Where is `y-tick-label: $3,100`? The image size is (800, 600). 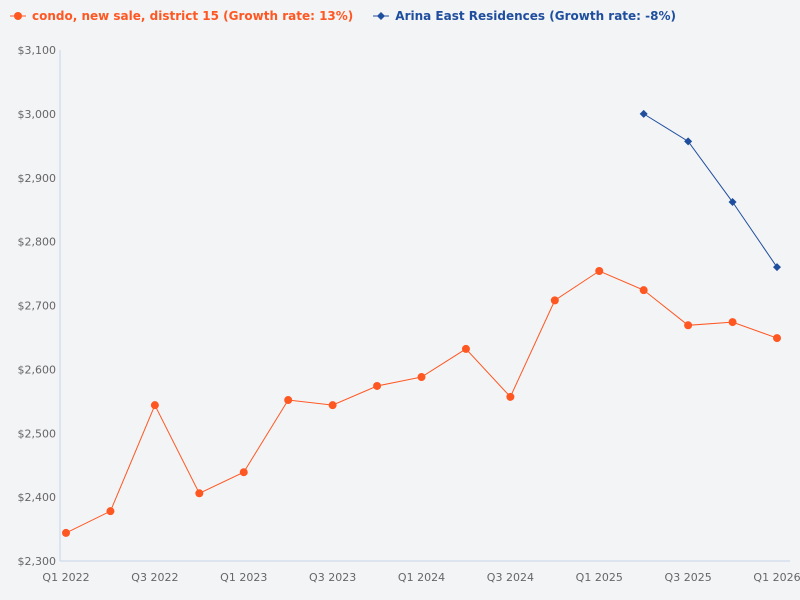
y-tick-label: $3,100 is located at coordinates (37, 50).